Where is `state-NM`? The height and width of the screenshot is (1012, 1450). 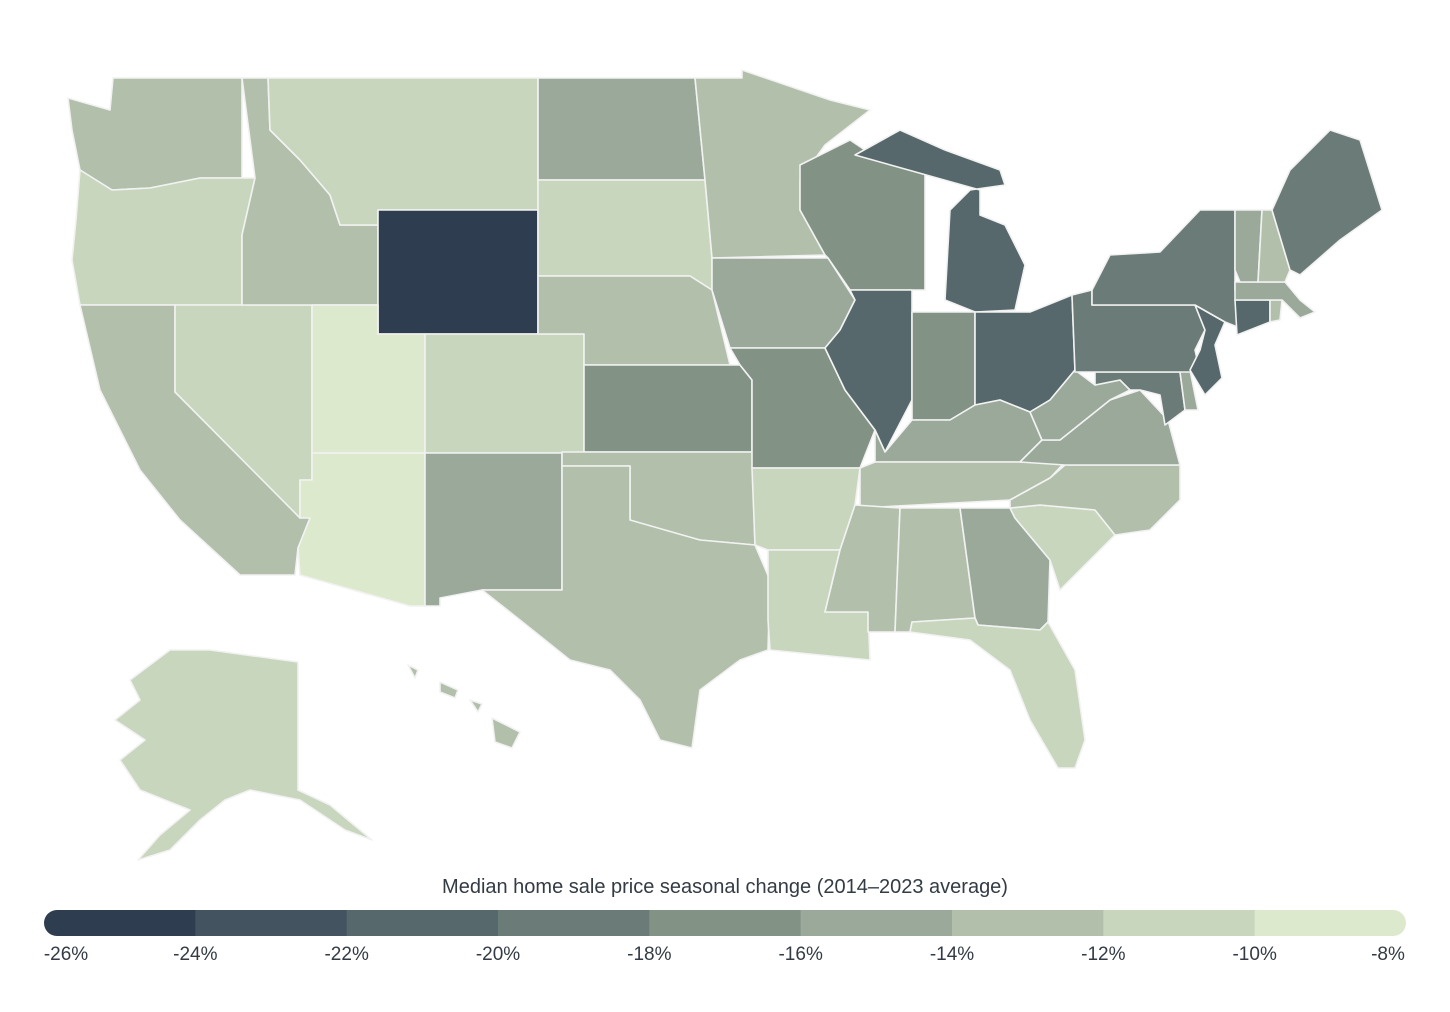
state-NM is located at coordinates (493, 529).